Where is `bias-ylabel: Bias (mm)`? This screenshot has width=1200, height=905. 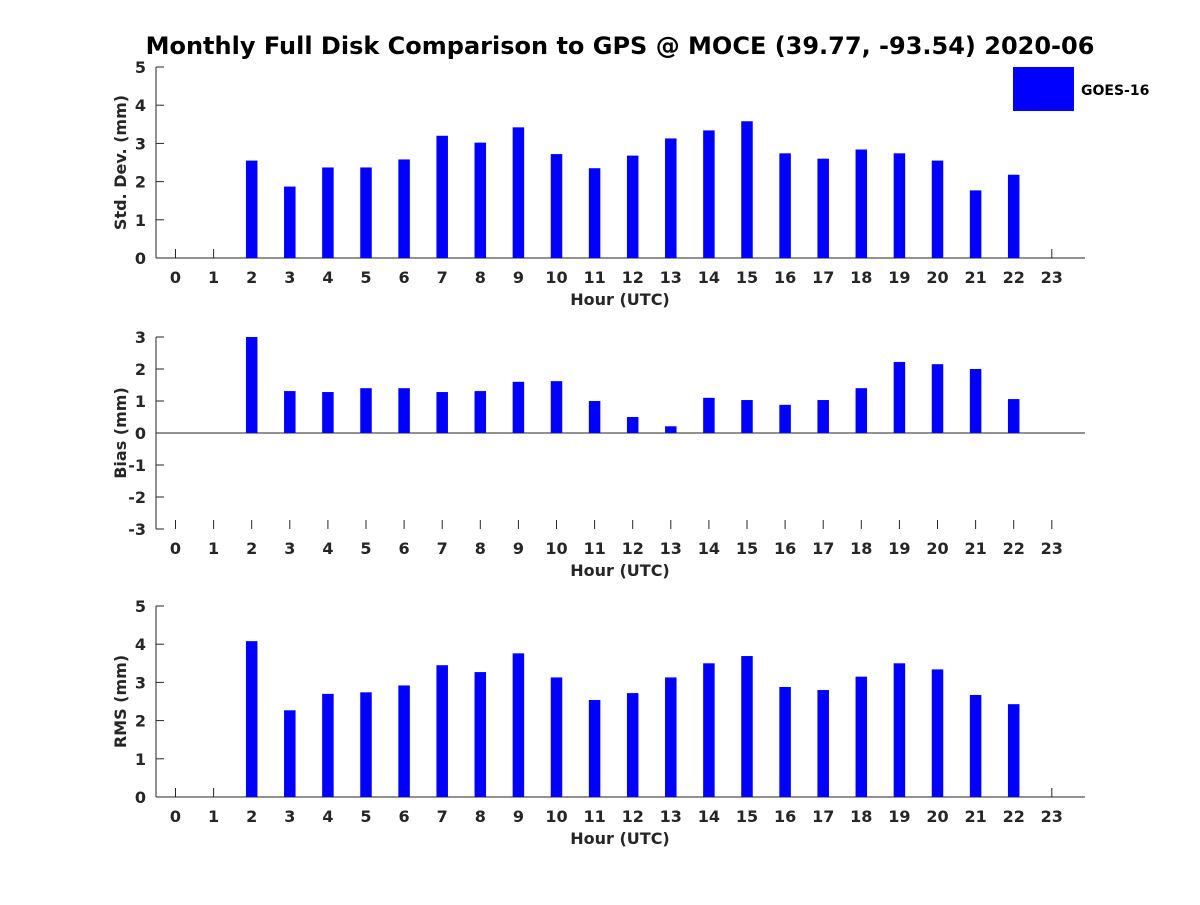
bias-ylabel: Bias (mm) is located at coordinates (120, 433).